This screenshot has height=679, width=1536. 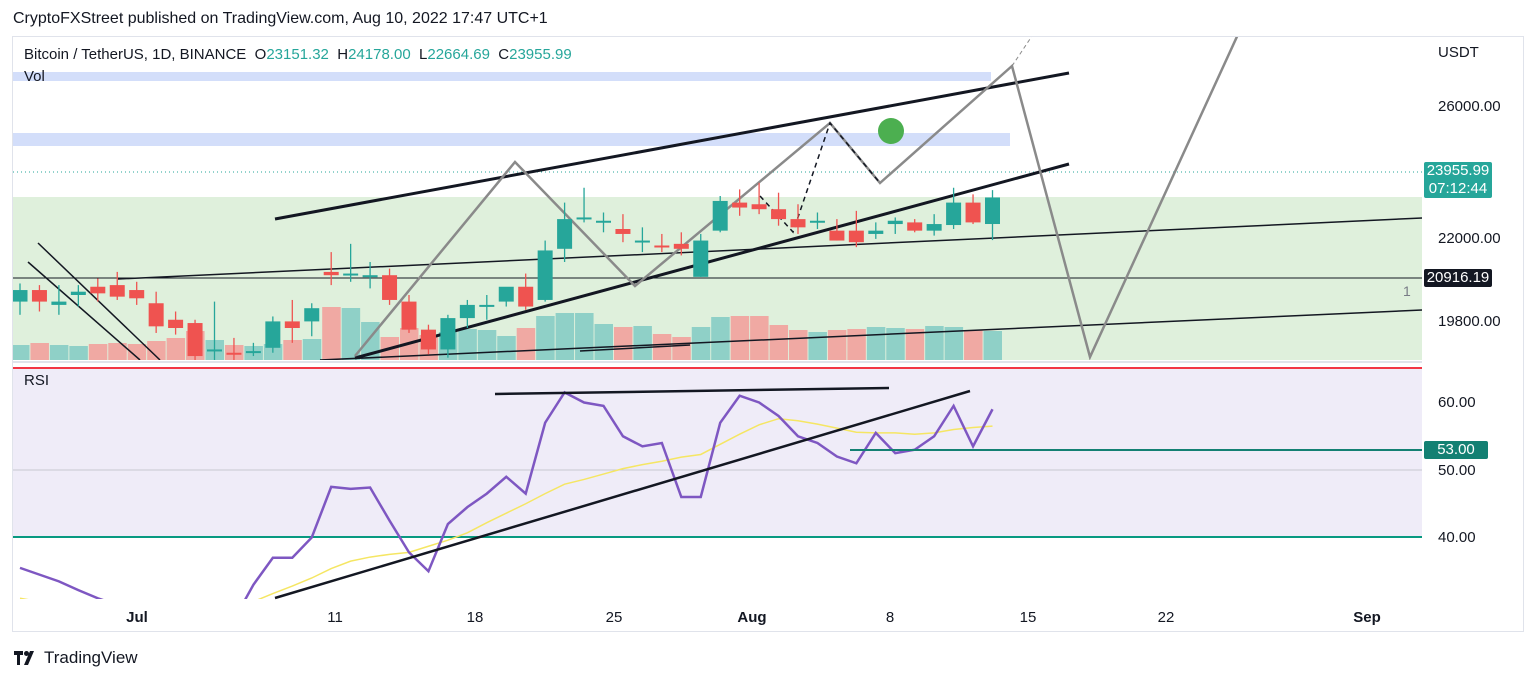 I want to click on rsi-indicator-label: RSI, so click(x=37, y=380).